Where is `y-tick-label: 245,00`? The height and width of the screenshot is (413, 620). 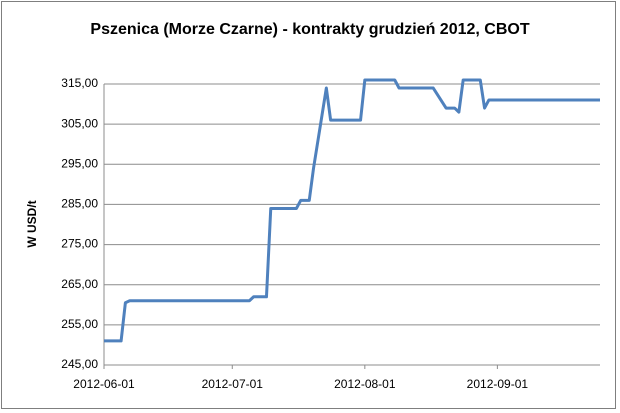 y-tick-label: 245,00 is located at coordinates (79, 364).